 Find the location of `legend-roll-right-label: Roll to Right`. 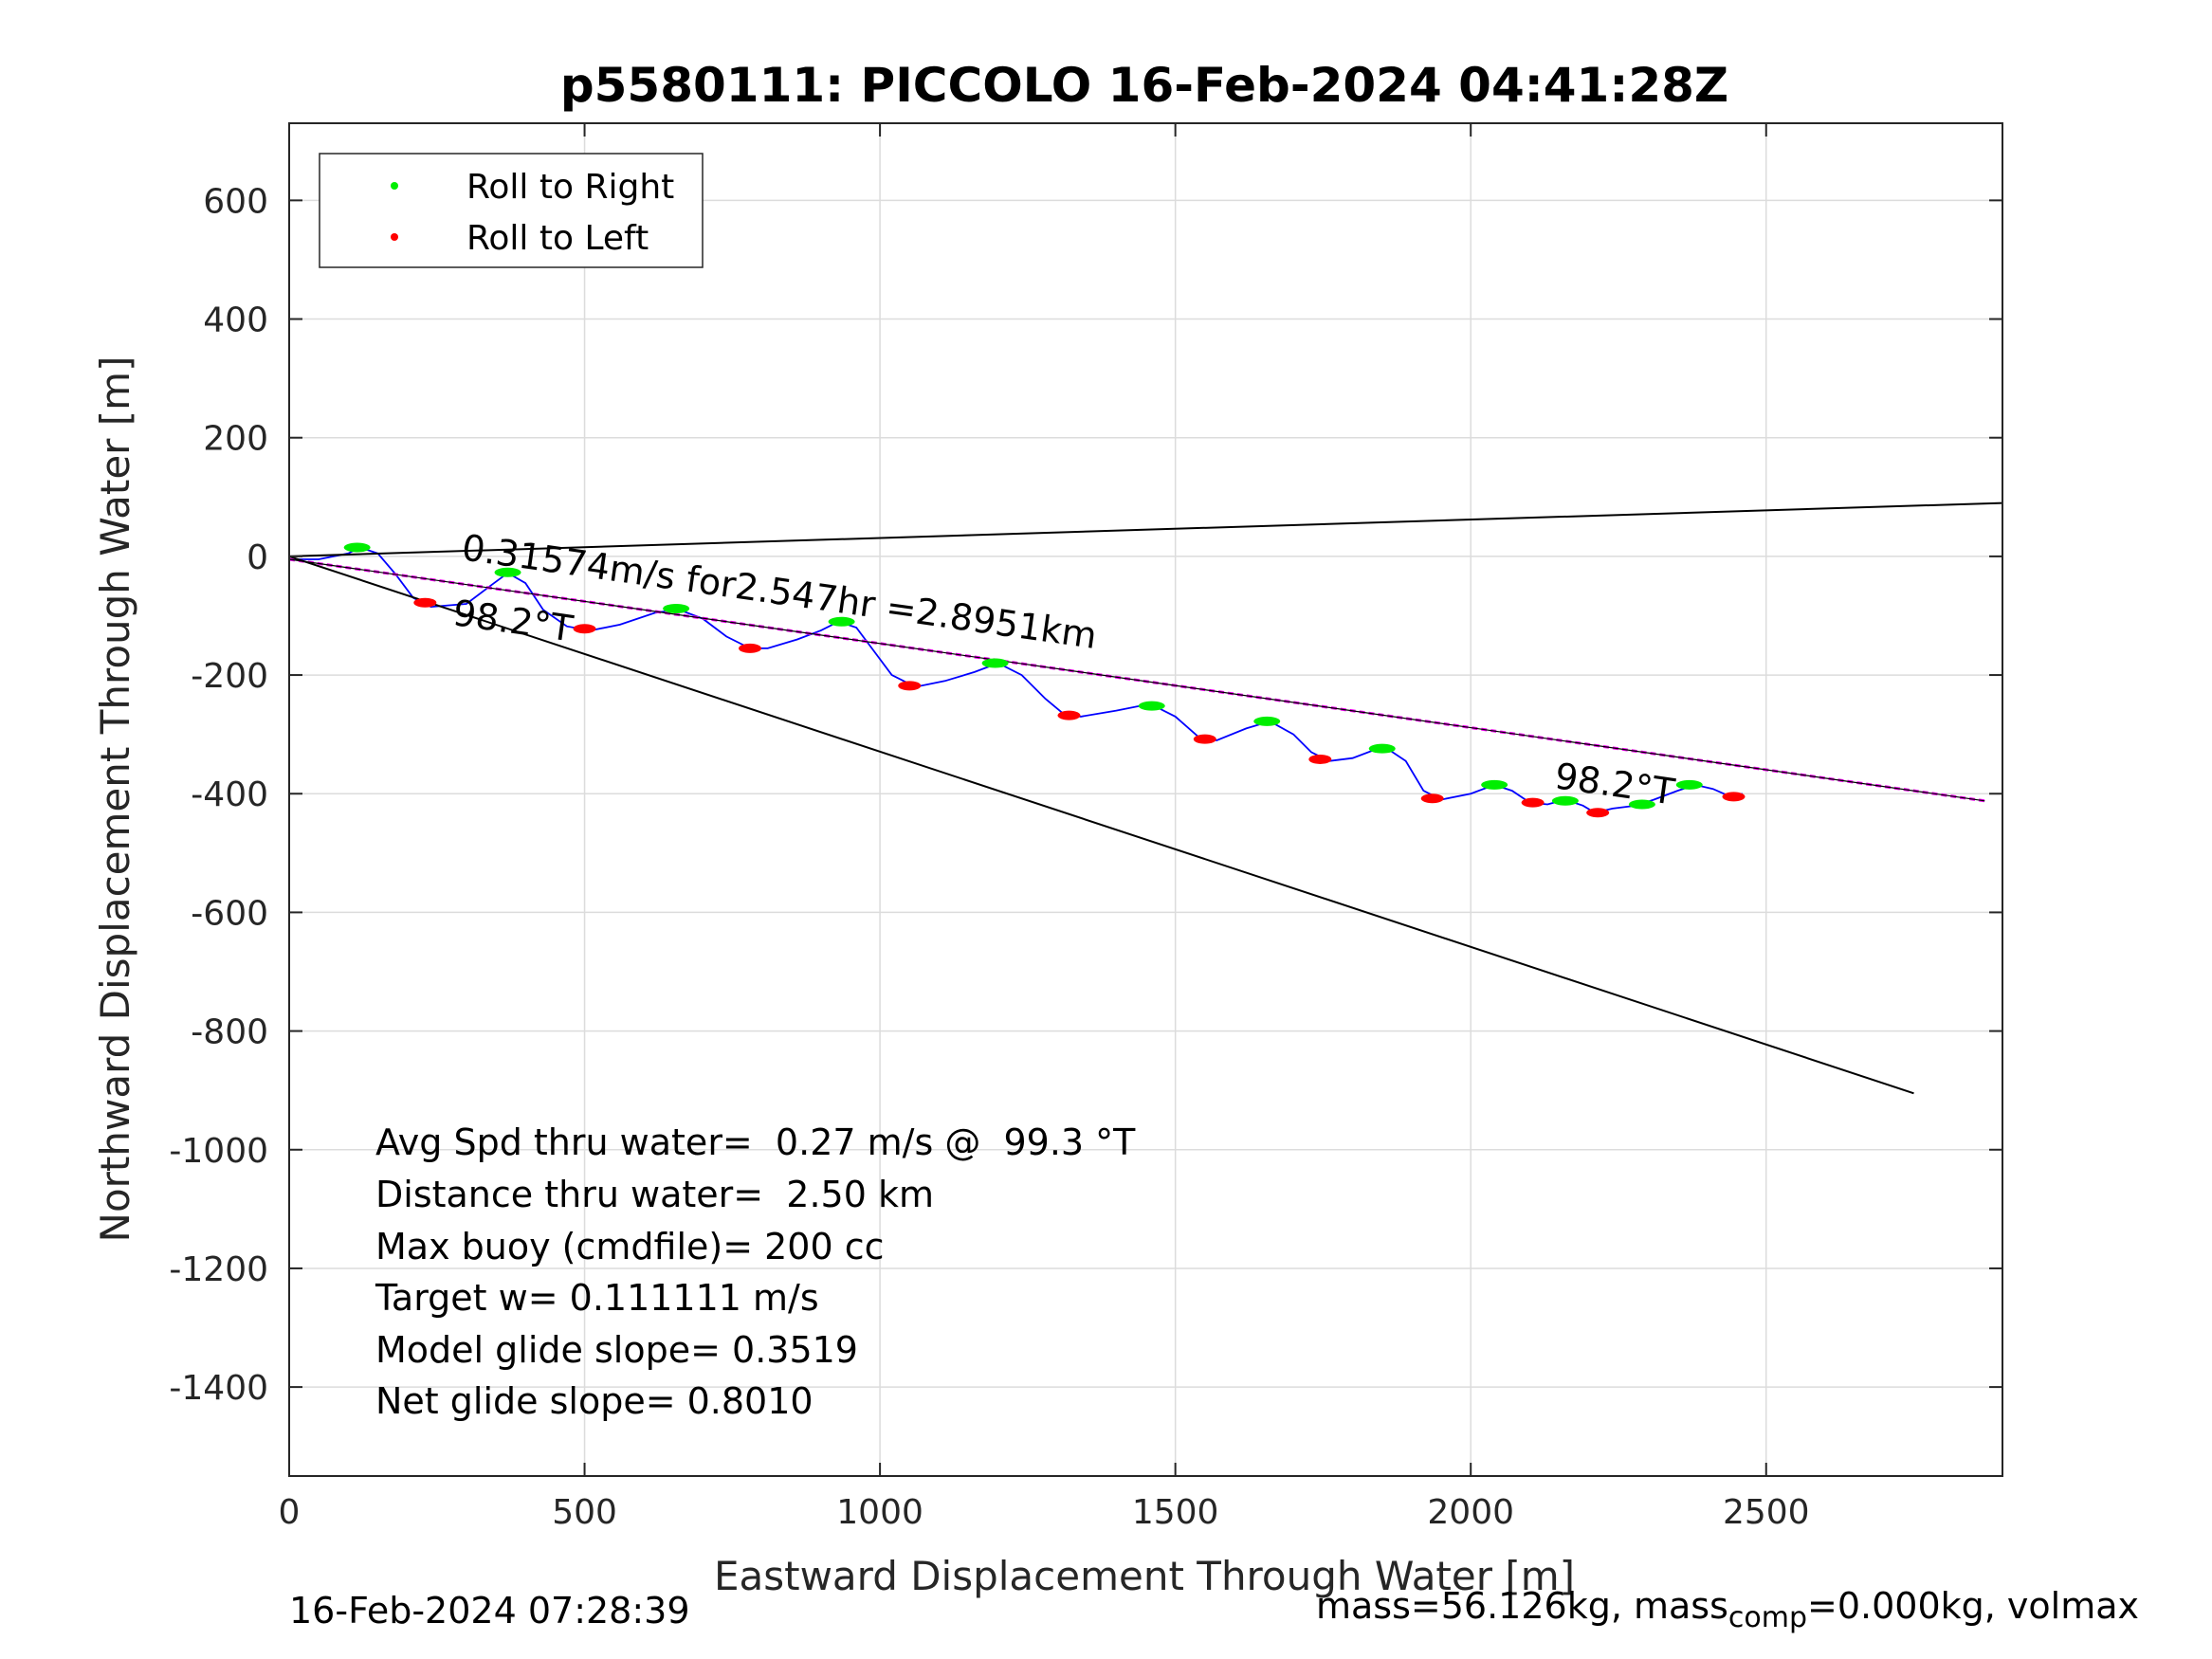

legend-roll-right-label: Roll to Right is located at coordinates (570, 187).